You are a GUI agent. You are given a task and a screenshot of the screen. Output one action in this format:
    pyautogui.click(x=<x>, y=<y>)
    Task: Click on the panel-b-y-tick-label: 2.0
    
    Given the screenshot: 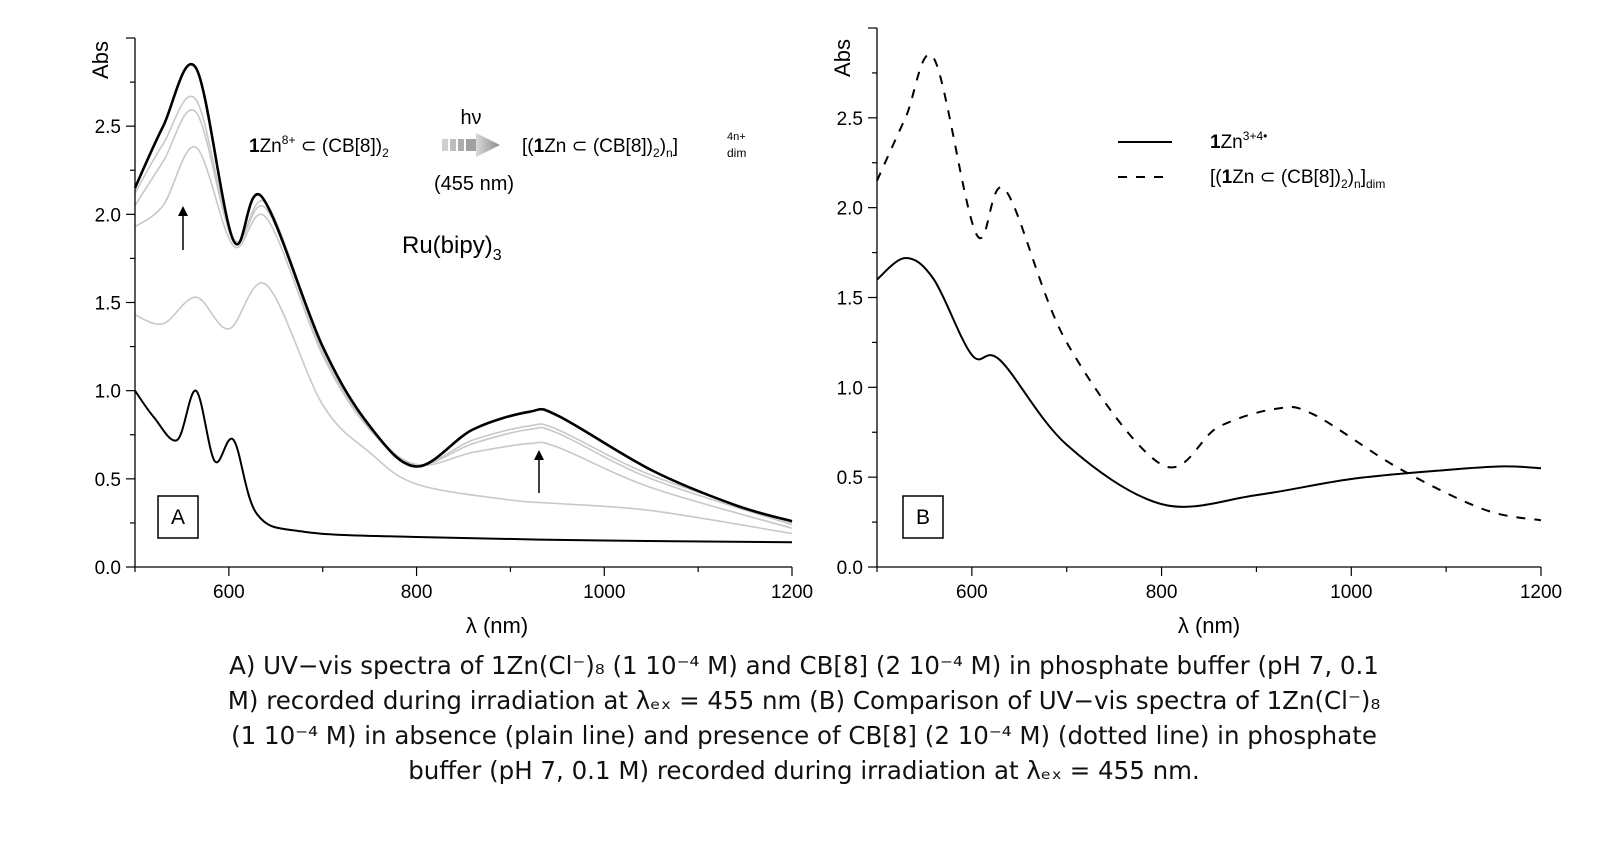 What is the action you would take?
    pyautogui.click(x=850, y=209)
    